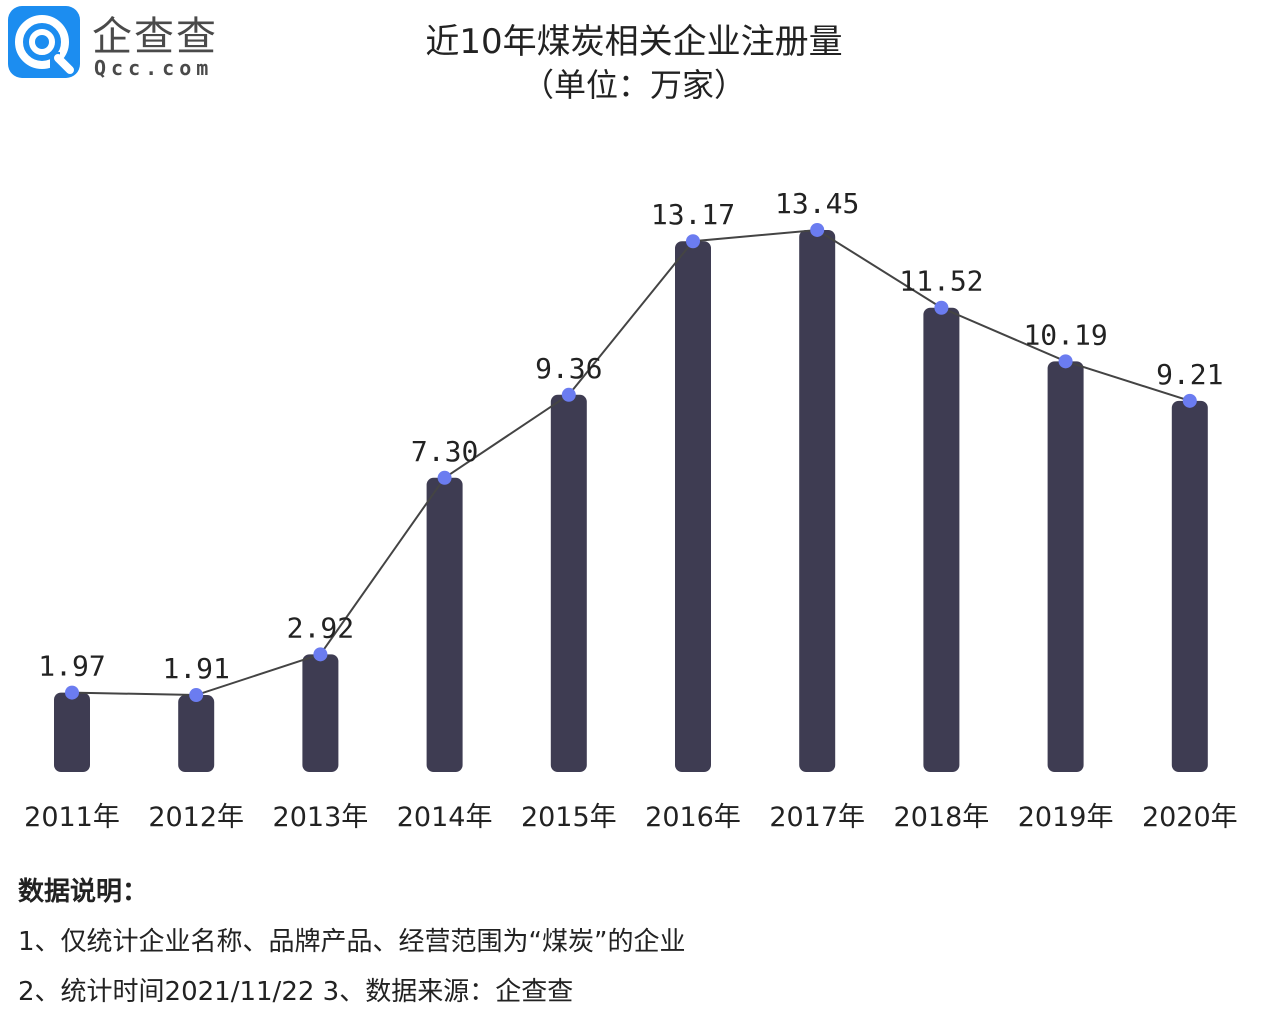 The width and height of the screenshot is (1268, 1022). I want to click on chart-subtitle: （单位：万家）, so click(633, 85).